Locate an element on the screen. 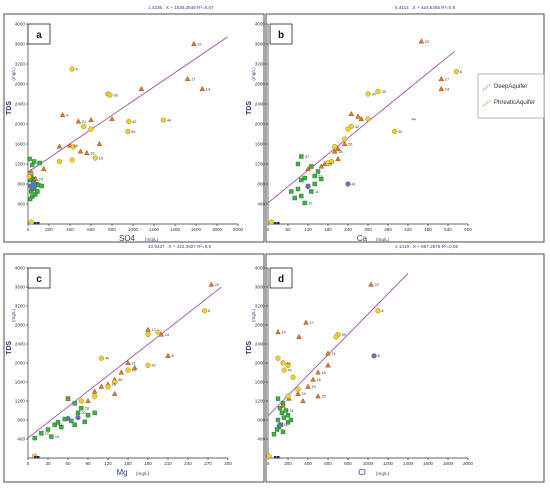 This screenshot has width=550, height=490. x-axis-label: Cl is located at coordinates (362, 472).